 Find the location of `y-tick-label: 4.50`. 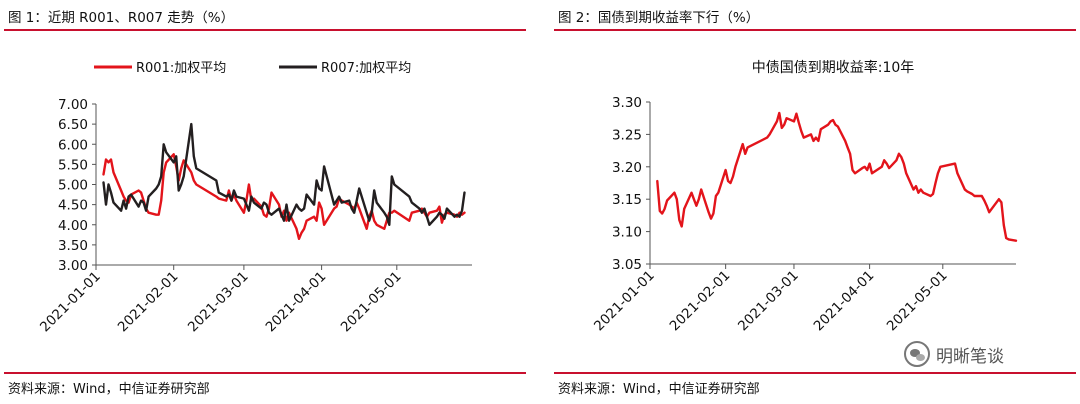

y-tick-label: 4.50 is located at coordinates (73, 206).